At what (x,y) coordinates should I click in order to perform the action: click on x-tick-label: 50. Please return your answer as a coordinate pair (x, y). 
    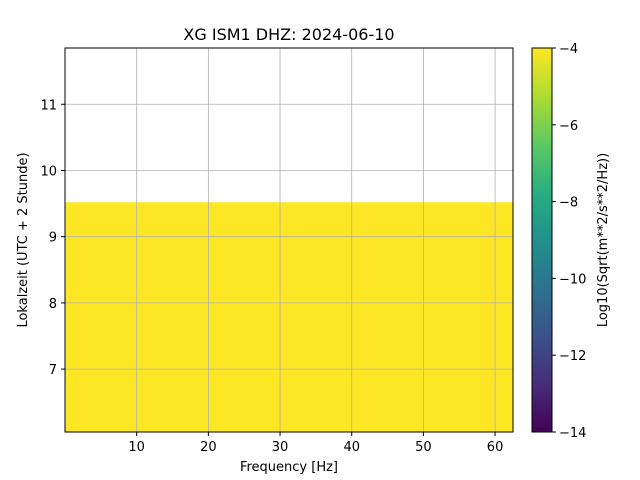
    Looking at the image, I should click on (423, 447).